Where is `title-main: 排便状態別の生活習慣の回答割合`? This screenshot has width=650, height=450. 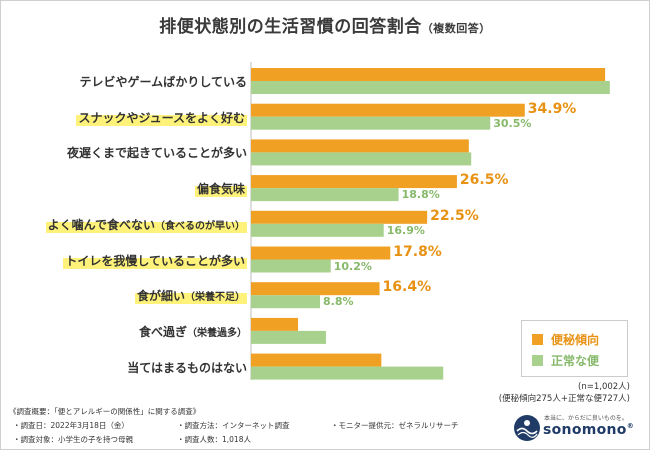 title-main: 排便状態別の生活習慣の回答割合 is located at coordinates (290, 27).